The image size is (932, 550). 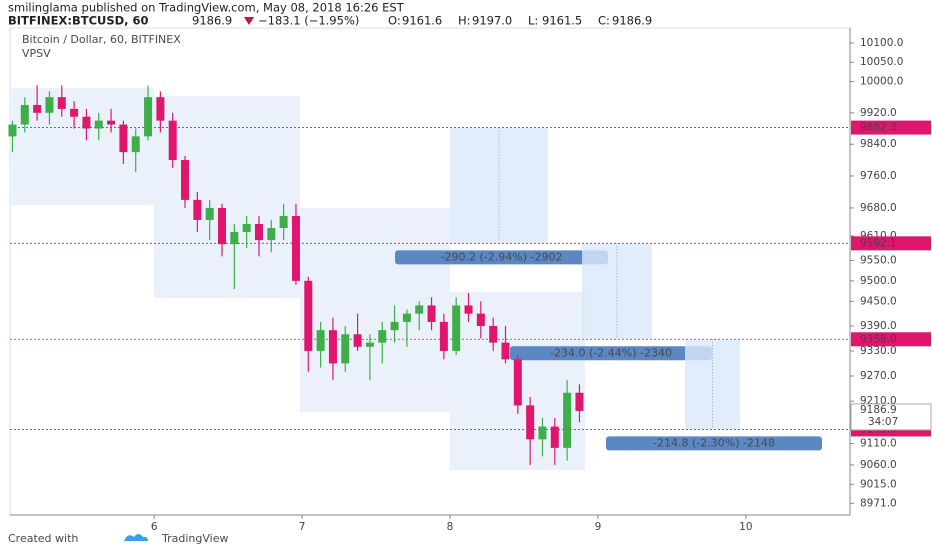 What do you see at coordinates (43, 538) in the screenshot?
I see `footer-text: Created with` at bounding box center [43, 538].